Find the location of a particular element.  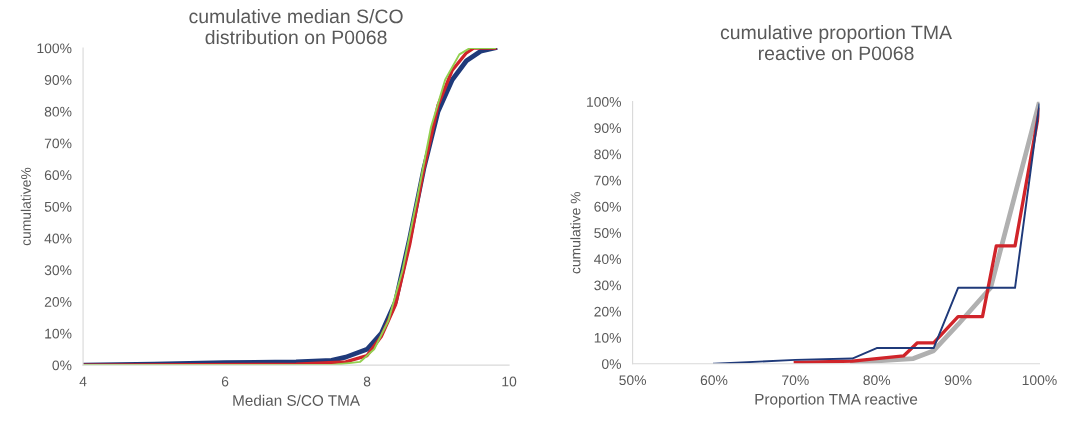

x-tick-label: 100% is located at coordinates (1039, 380).